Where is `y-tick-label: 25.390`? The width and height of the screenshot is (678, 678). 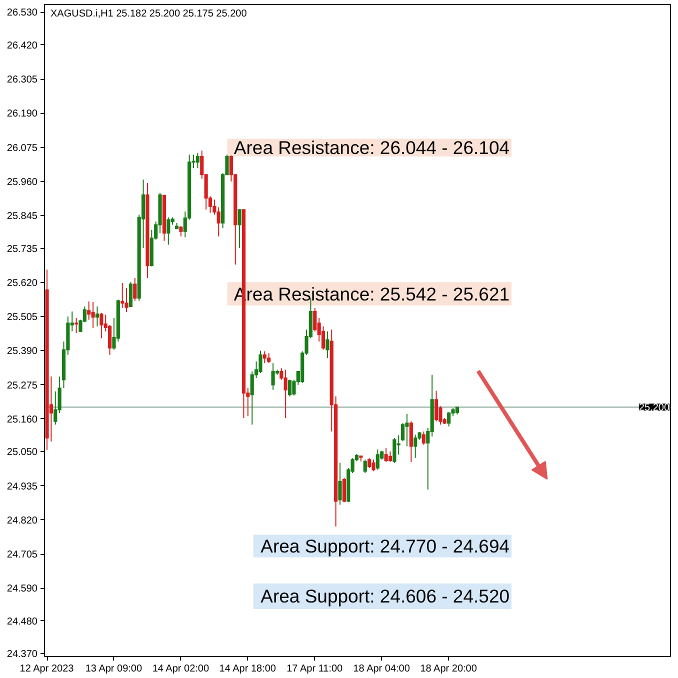
y-tick-label: 25.390 is located at coordinates (22, 352).